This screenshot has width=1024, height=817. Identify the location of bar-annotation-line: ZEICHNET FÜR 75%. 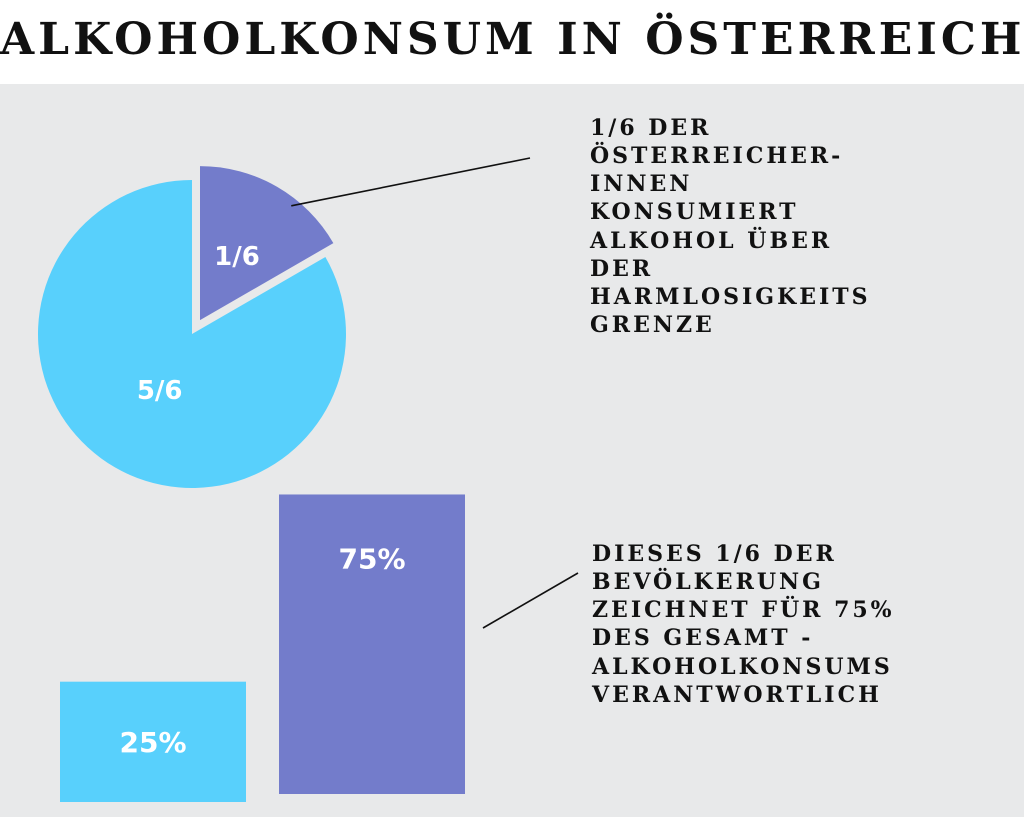
(743, 610).